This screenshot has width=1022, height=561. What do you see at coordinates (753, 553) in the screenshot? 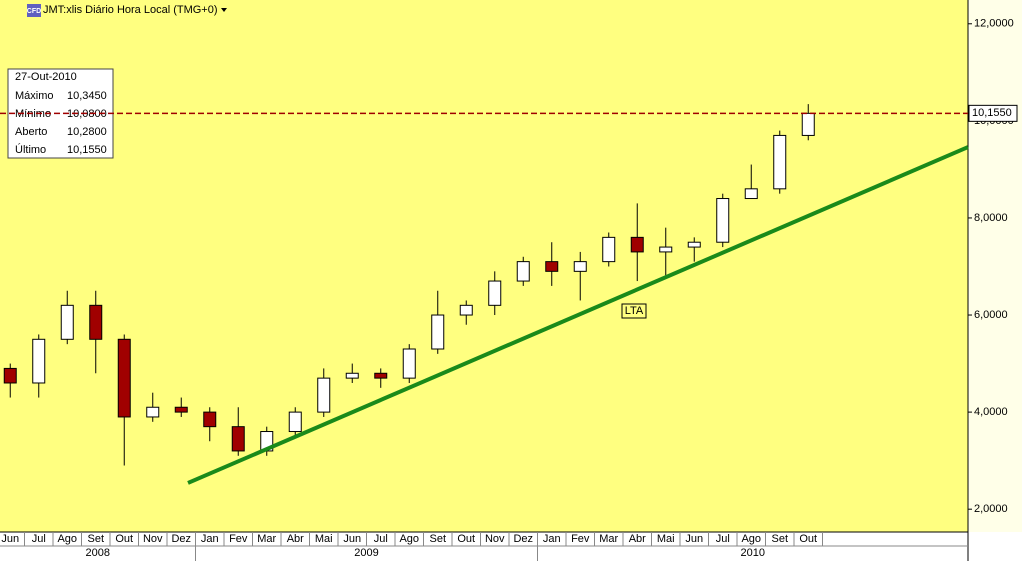
I see `year-label: 2010` at bounding box center [753, 553].